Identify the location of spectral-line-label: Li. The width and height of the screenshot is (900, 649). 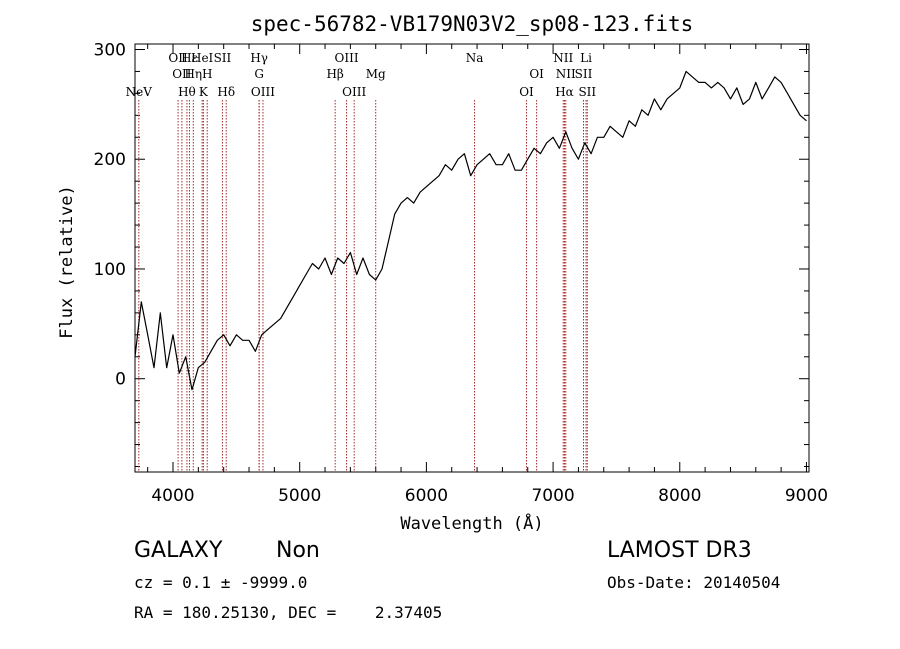
(586, 58).